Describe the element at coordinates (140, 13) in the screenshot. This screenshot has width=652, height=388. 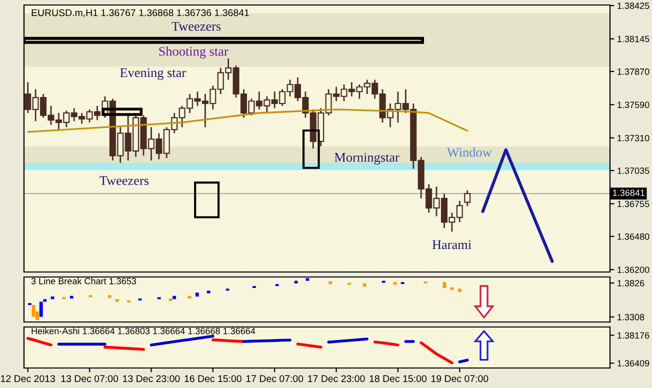
I see `chart-title: EURUSD.m,H1 1.36767 1.36868 1.36736 1.36841` at that location.